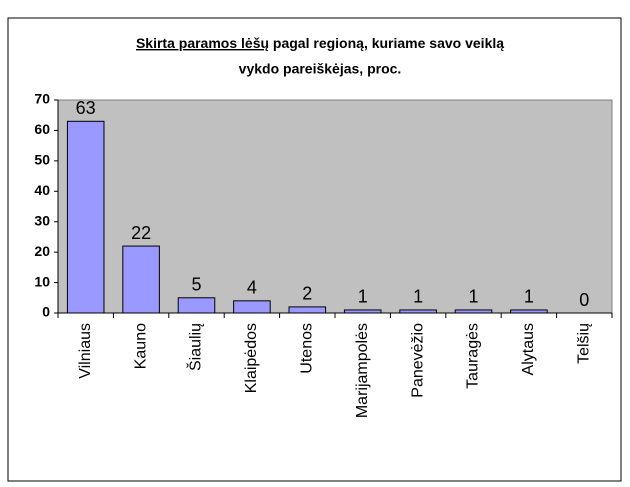 The height and width of the screenshot is (487, 630). I want to click on y-tick-label: 10, so click(42, 281).